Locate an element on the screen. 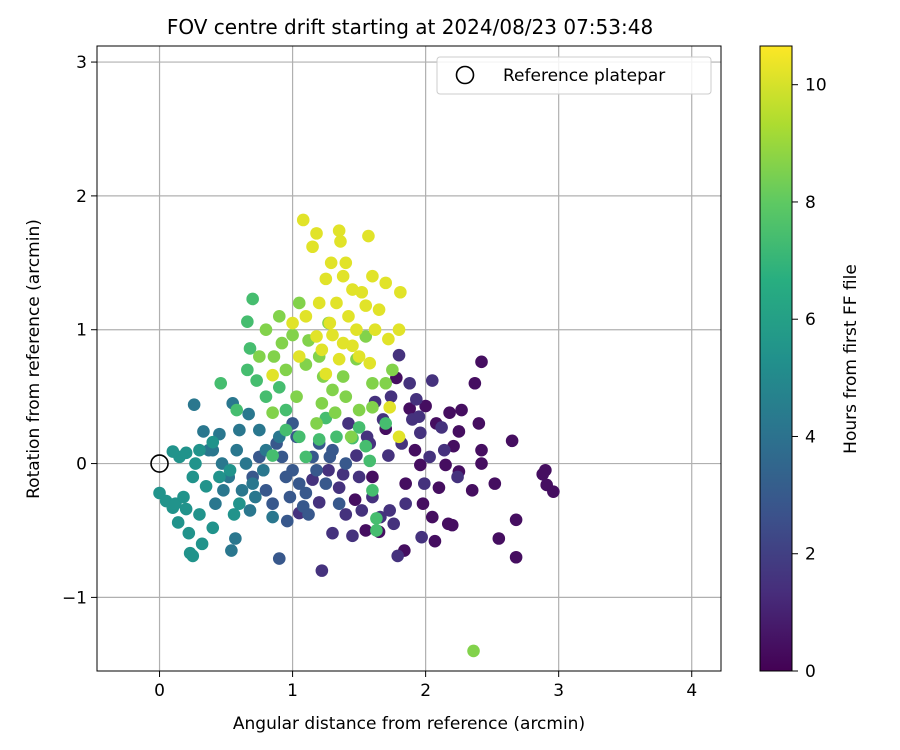 This screenshot has width=900, height=750. colorbar-tick-label: 4 is located at coordinates (810, 437).